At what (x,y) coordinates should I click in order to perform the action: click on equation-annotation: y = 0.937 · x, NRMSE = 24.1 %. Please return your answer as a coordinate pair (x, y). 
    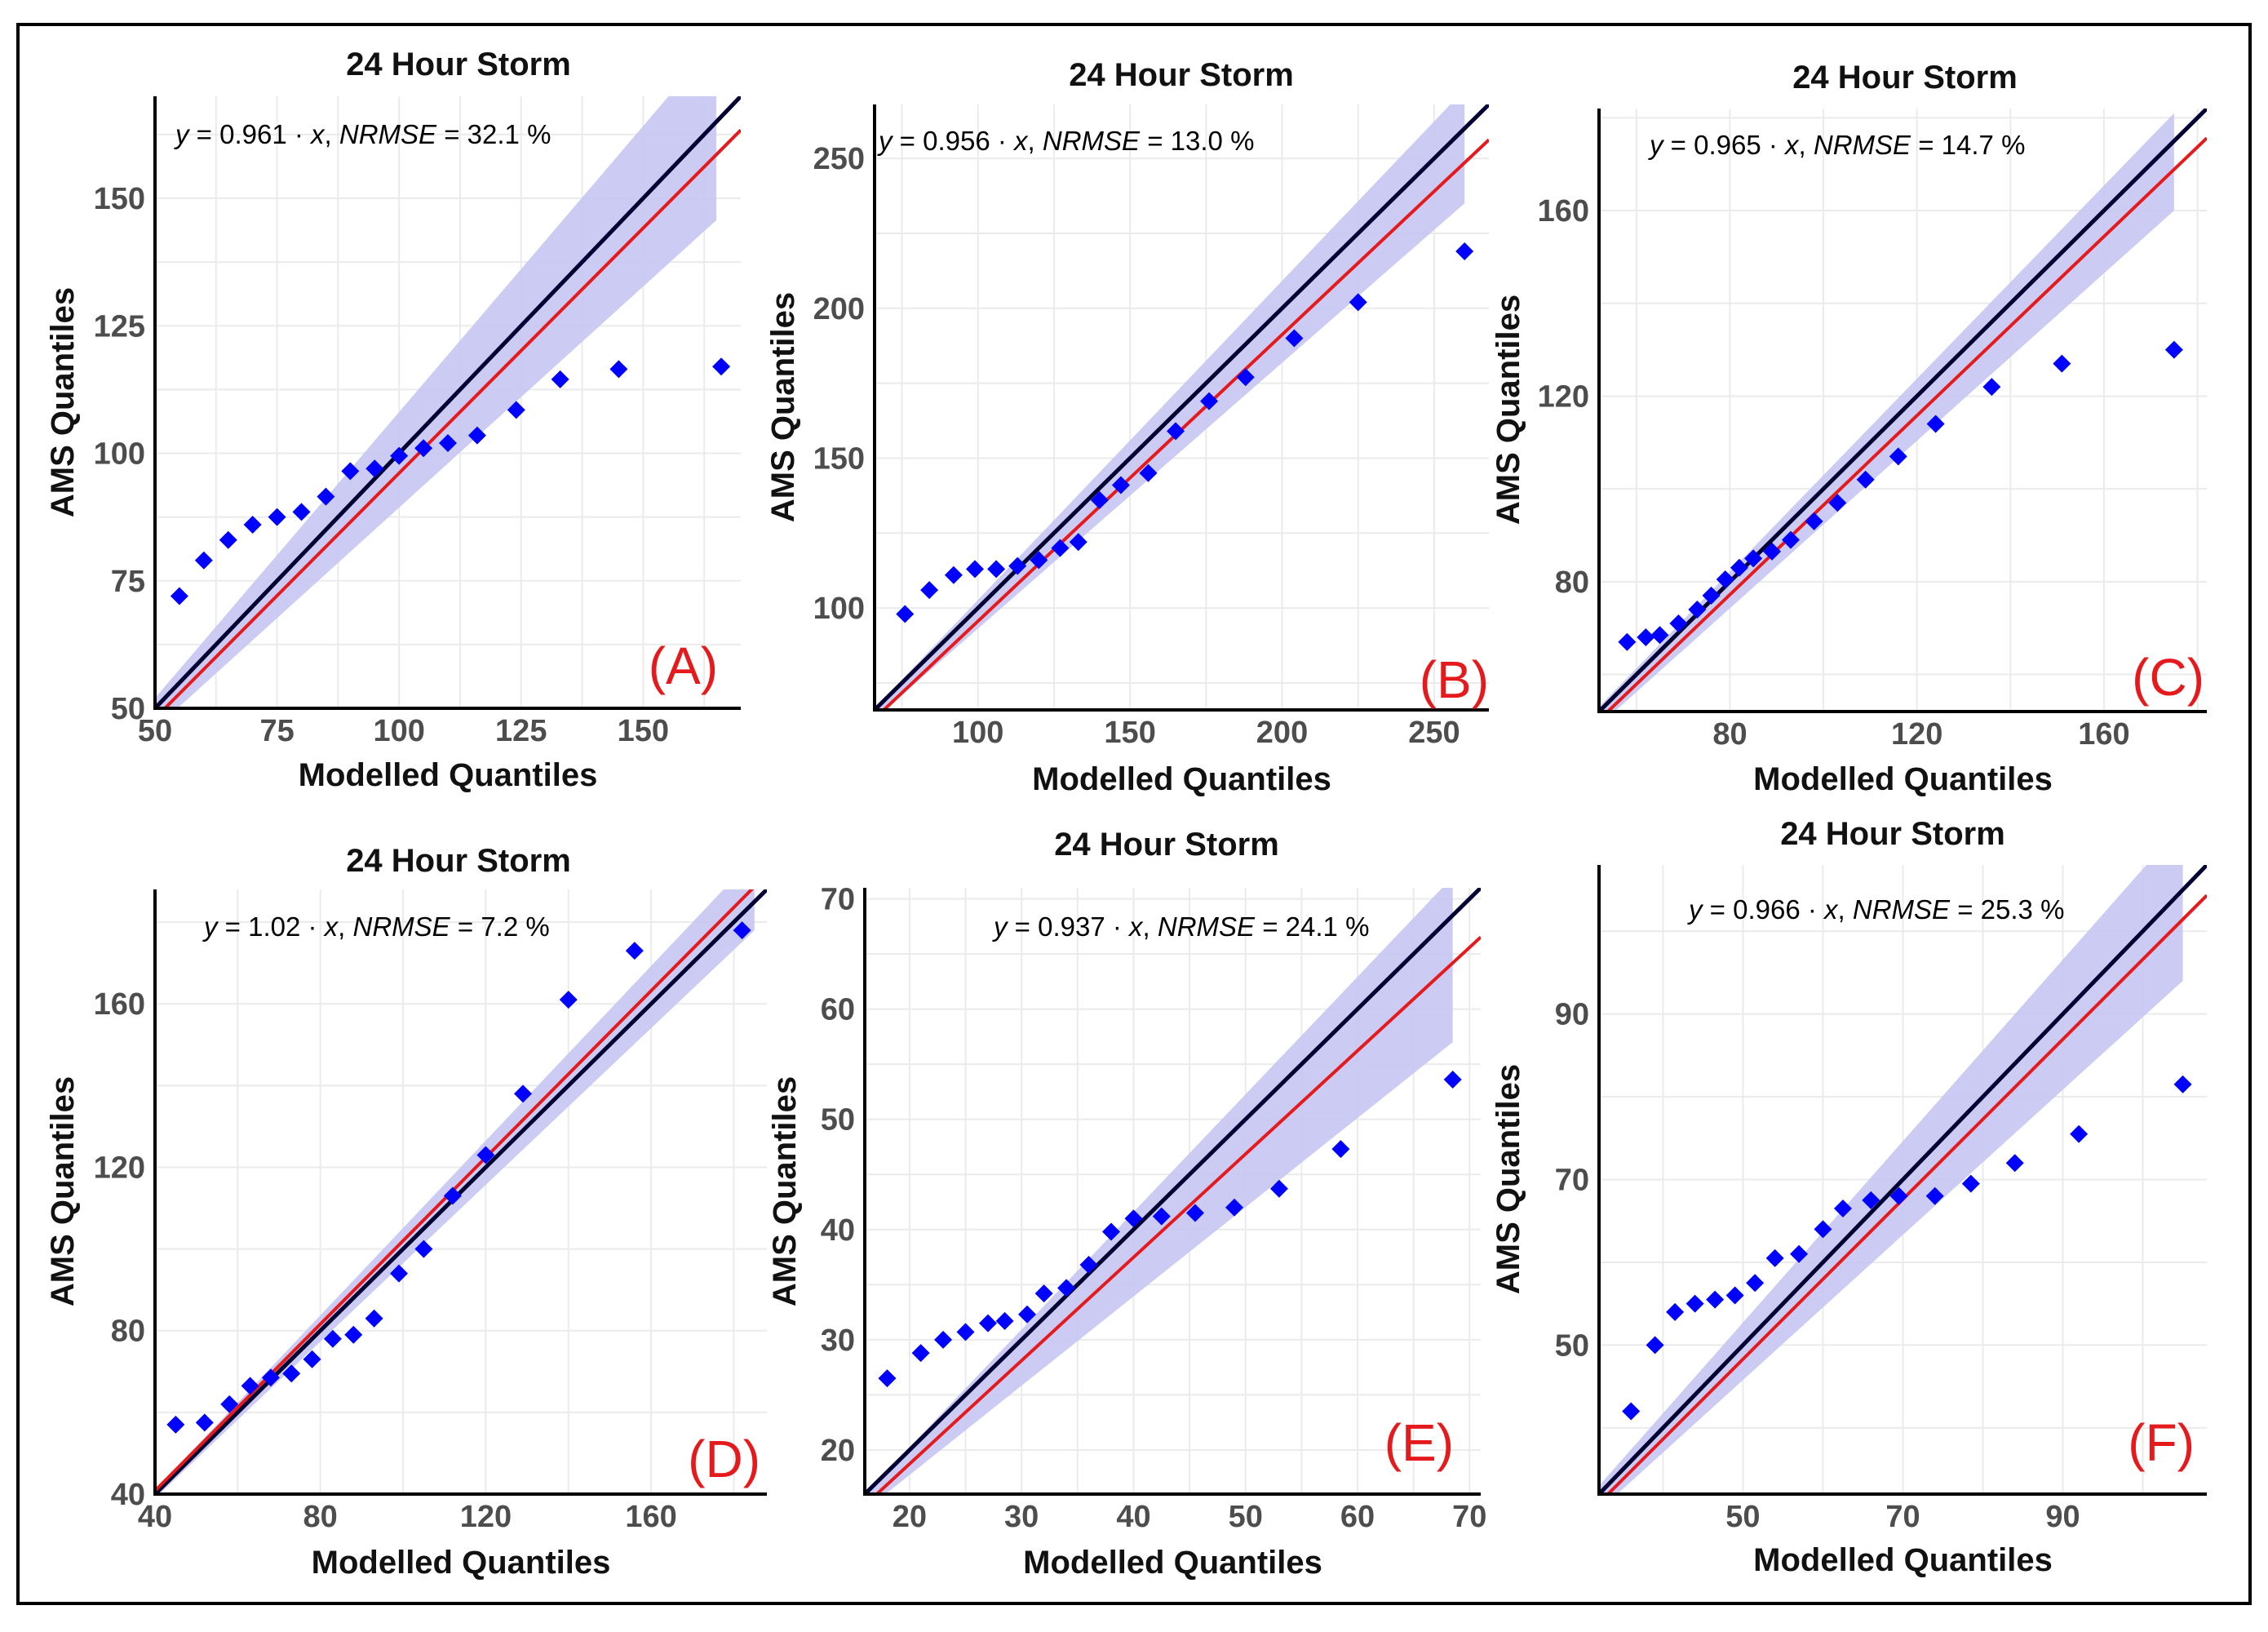
    Looking at the image, I should click on (1180, 926).